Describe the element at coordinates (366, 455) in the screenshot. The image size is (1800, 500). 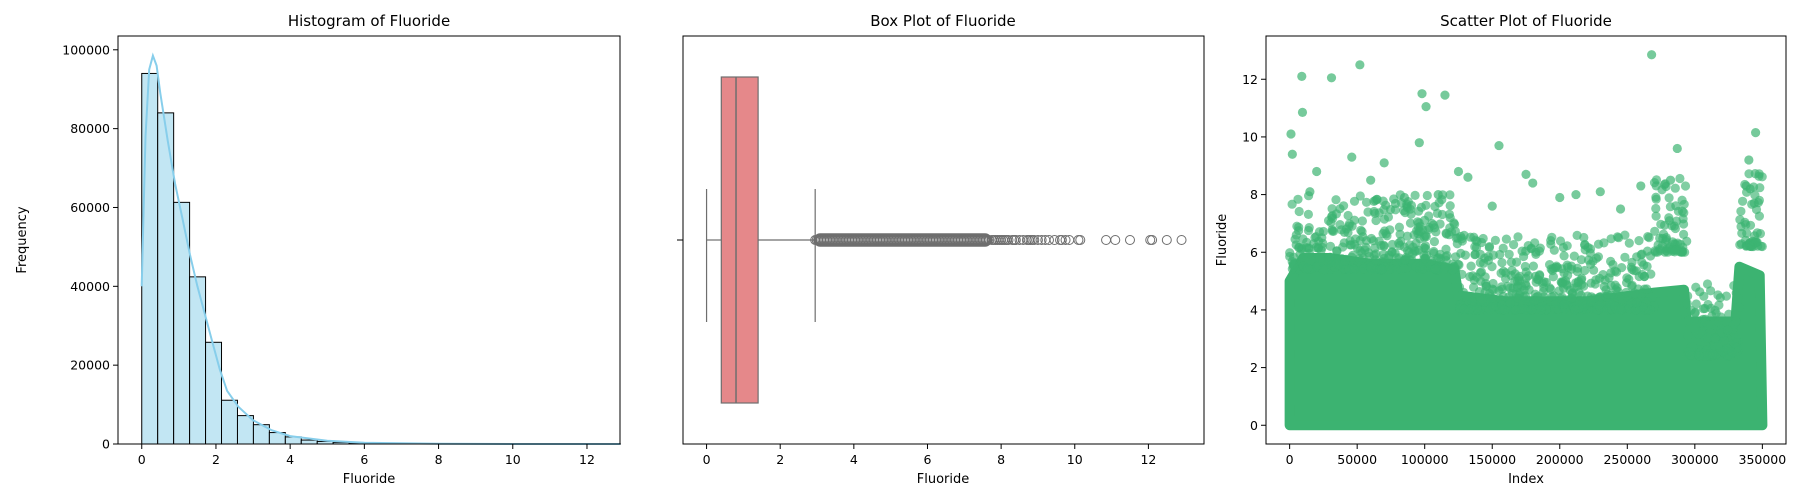
I see `histogram-x-ticks: 0 2 4 6 8 10 12` at that location.